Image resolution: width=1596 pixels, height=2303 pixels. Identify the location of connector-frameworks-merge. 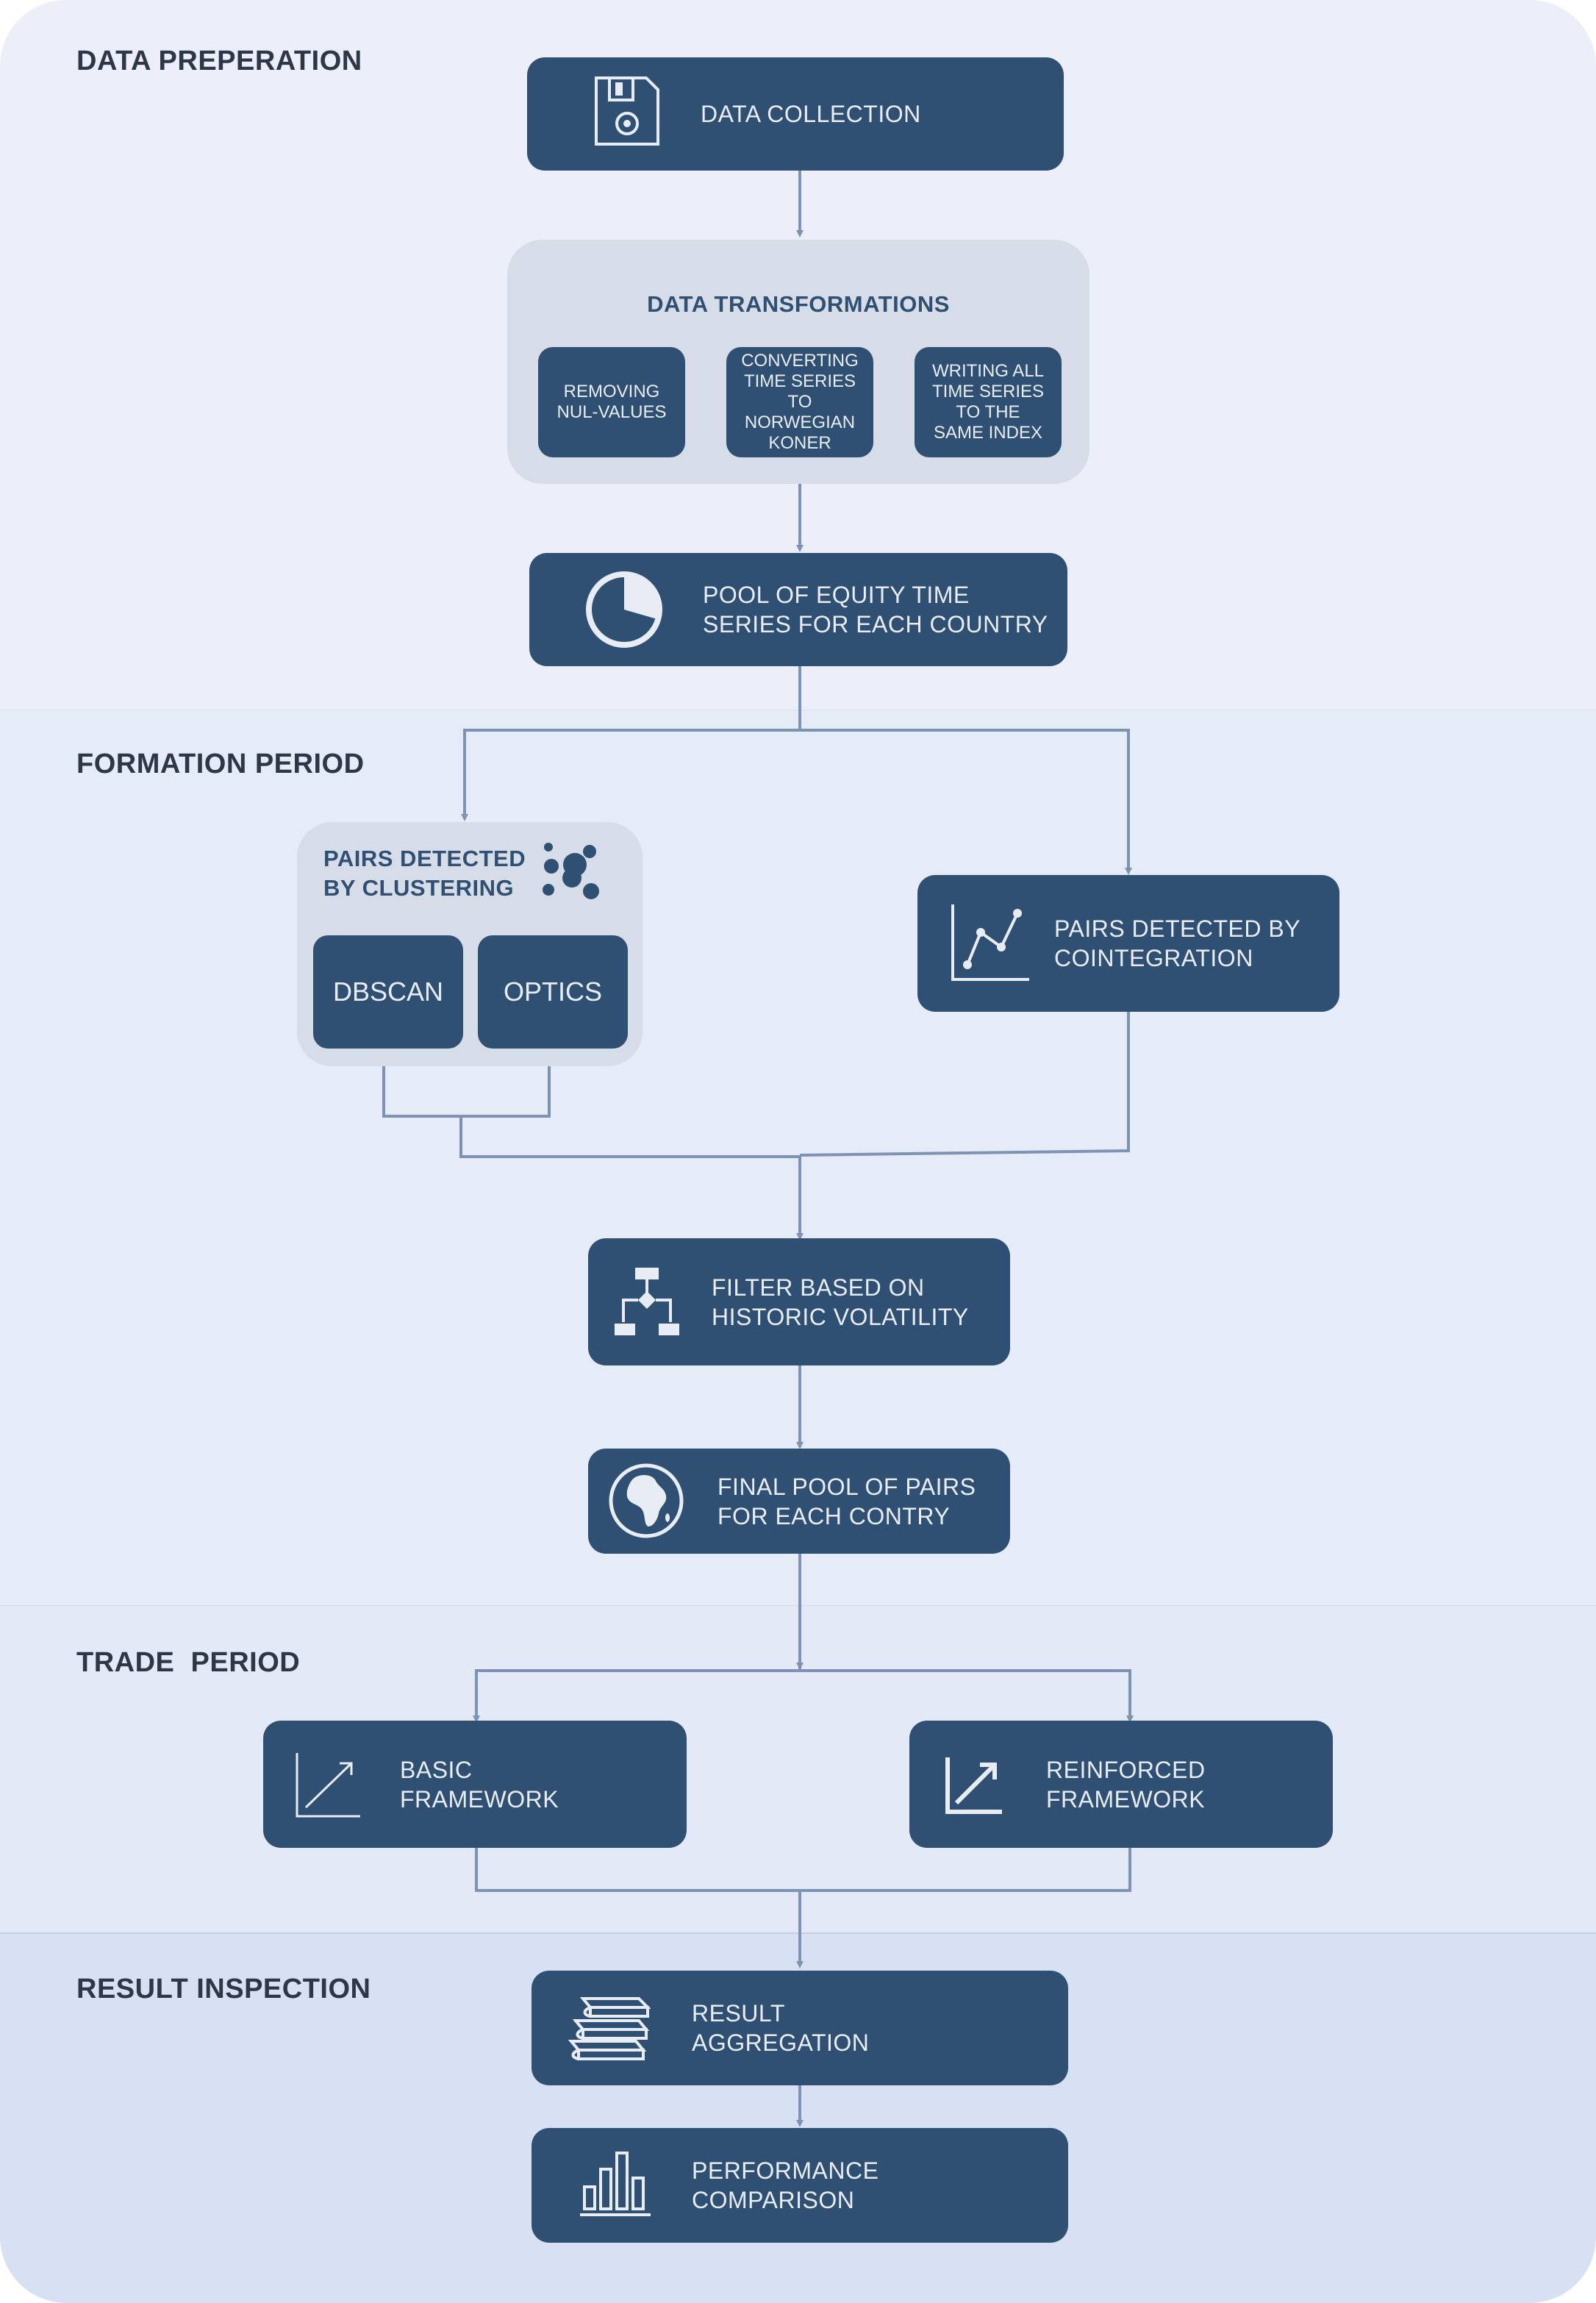
(803, 1870).